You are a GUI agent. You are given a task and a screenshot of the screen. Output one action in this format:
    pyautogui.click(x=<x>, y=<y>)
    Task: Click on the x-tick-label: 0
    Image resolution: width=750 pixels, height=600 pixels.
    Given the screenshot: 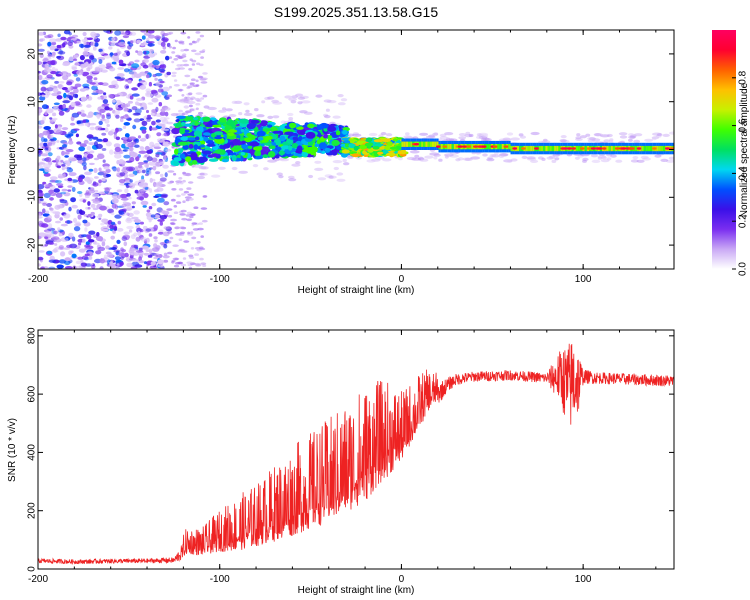 What is the action you would take?
    pyautogui.click(x=402, y=579)
    